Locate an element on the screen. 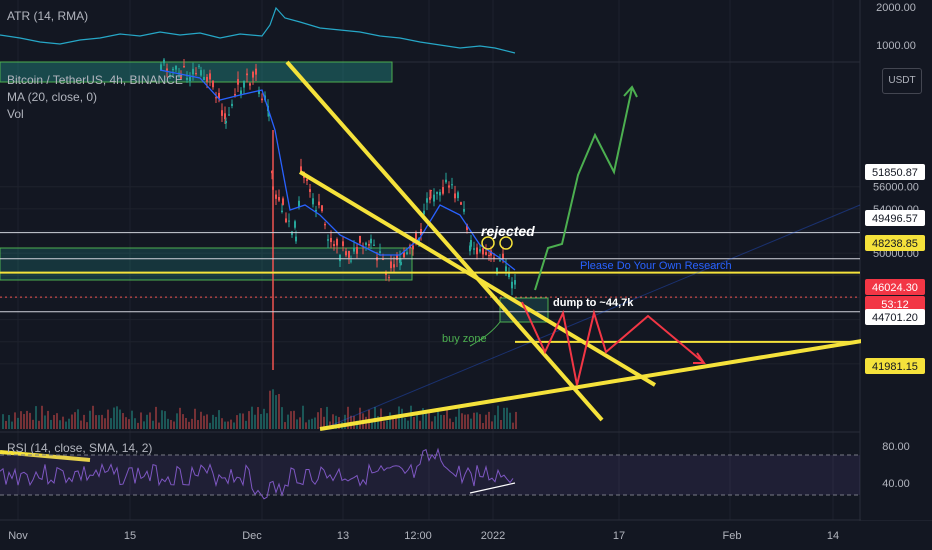 Image resolution: width=932 pixels, height=550 pixels. support-zone is located at coordinates (206, 264).